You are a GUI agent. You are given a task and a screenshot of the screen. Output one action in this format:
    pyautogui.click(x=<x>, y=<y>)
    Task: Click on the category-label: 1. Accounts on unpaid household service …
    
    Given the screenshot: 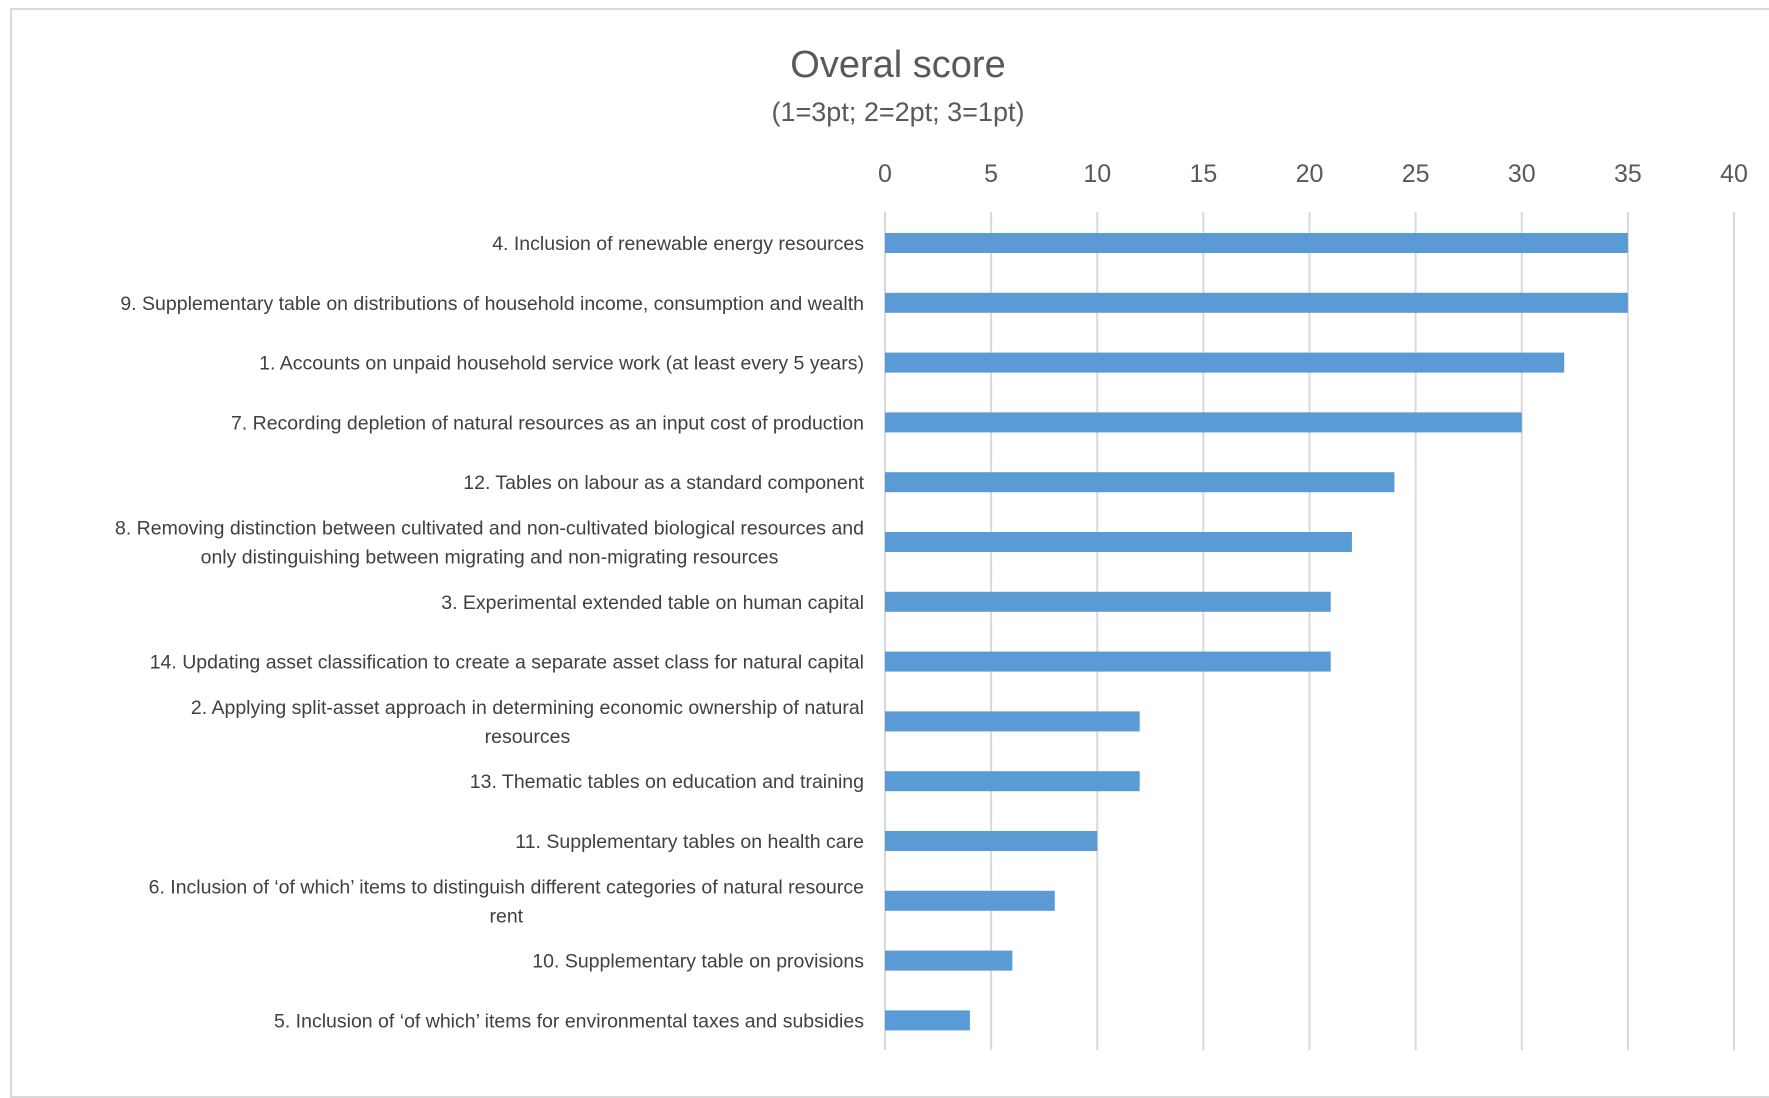 What is the action you would take?
    pyautogui.click(x=561, y=364)
    